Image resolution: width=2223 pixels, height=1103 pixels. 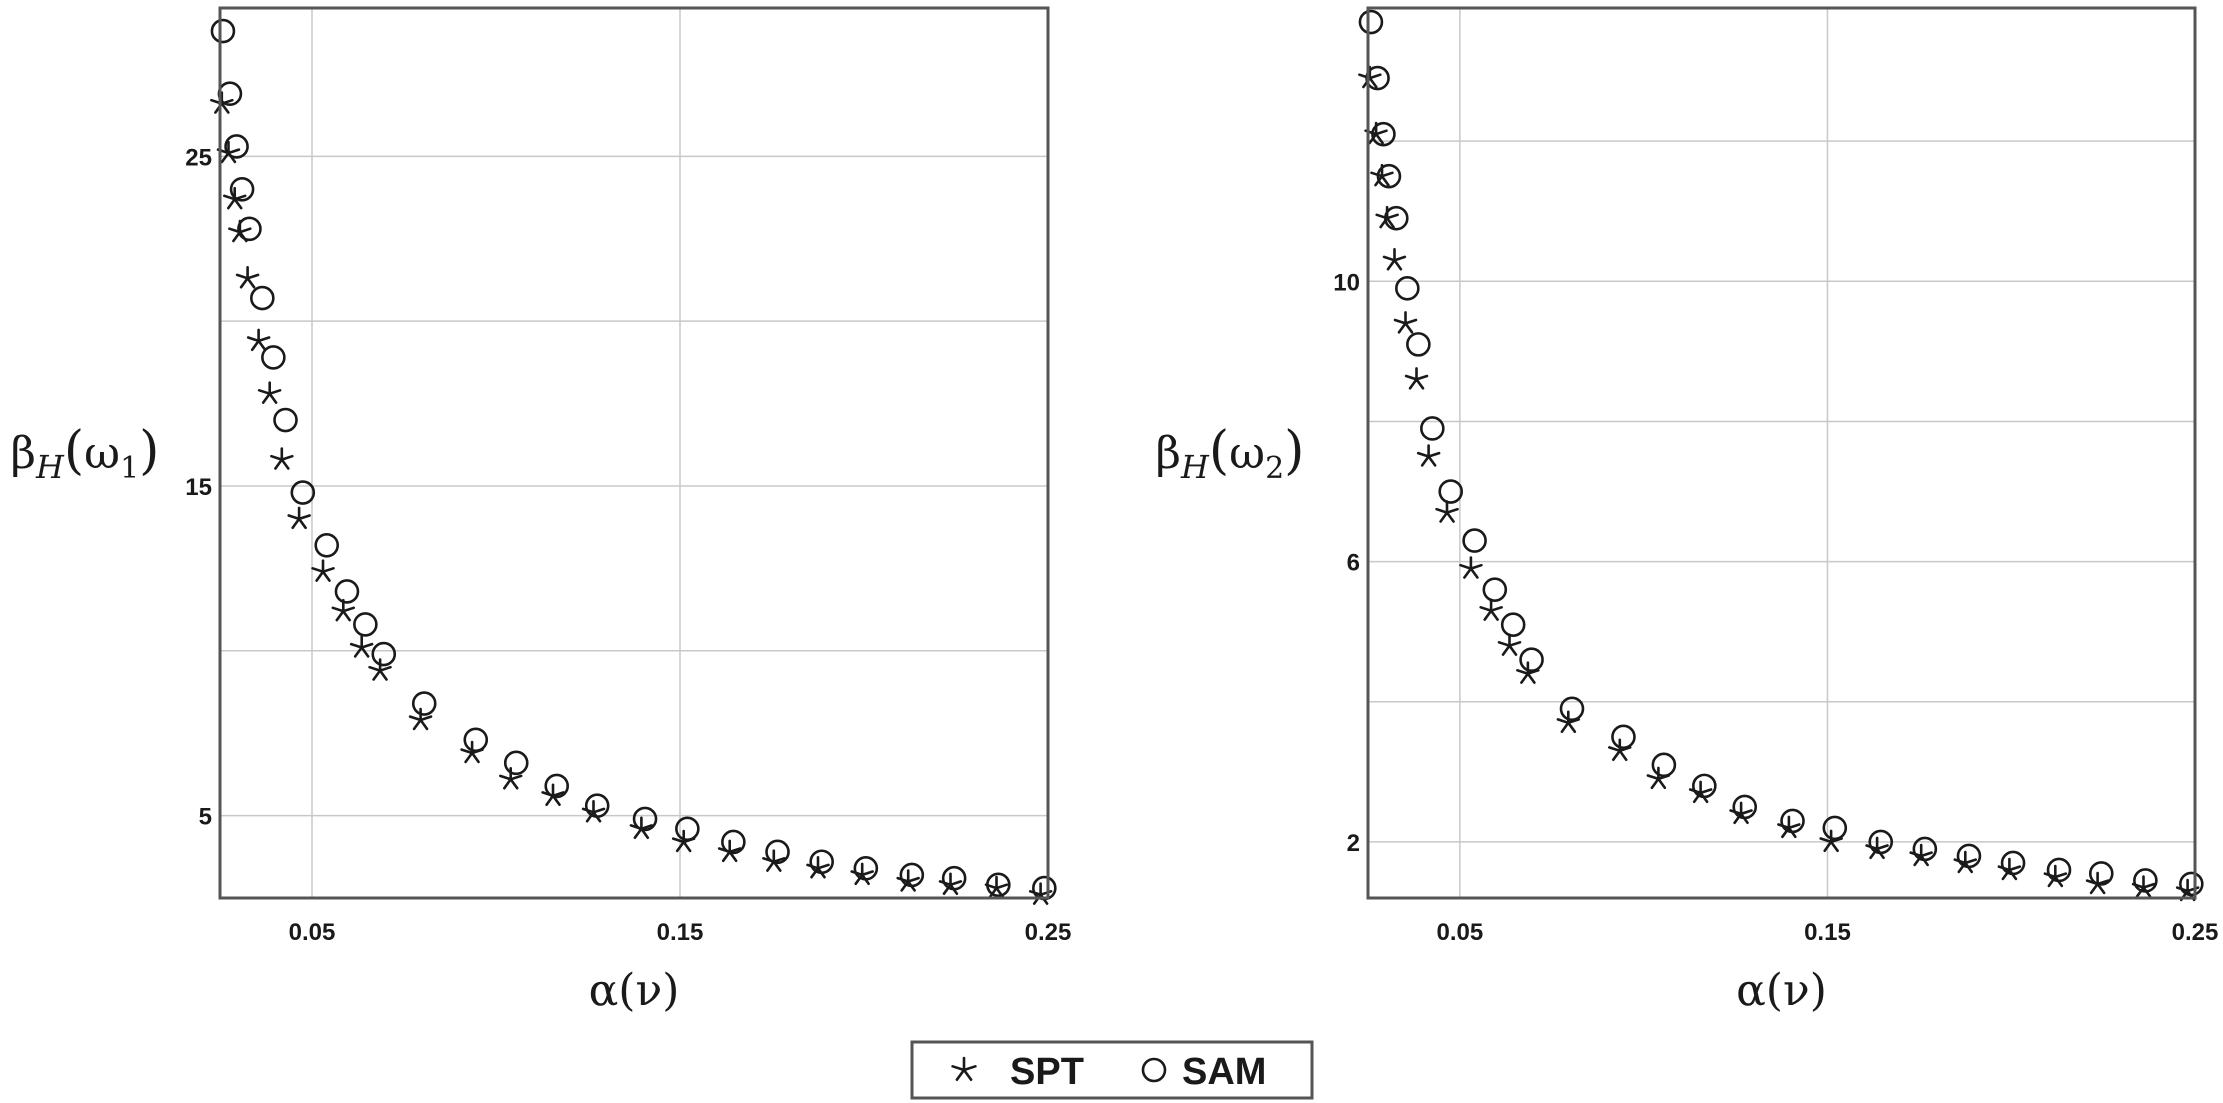 What do you see at coordinates (1224, 1072) in the screenshot?
I see `legend-label-sam: SAM` at bounding box center [1224, 1072].